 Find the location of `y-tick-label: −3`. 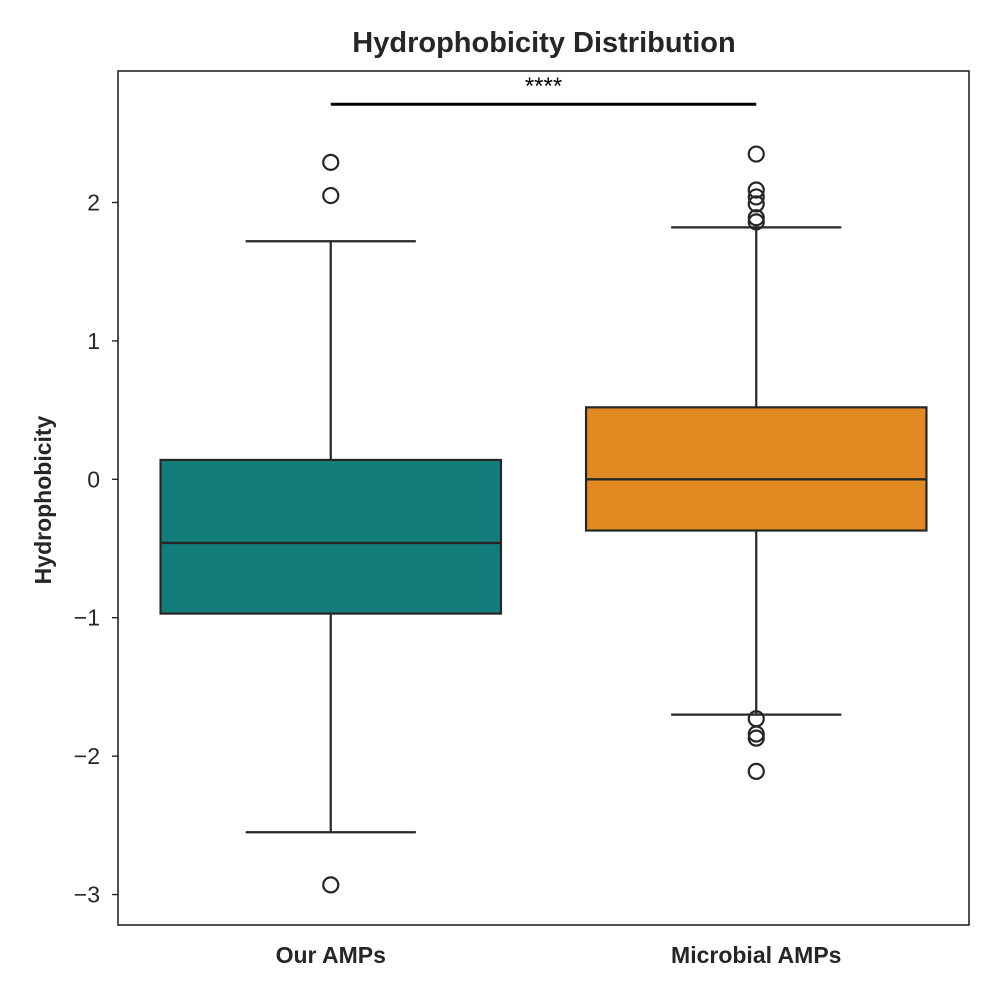

y-tick-label: −3 is located at coordinates (87, 895).